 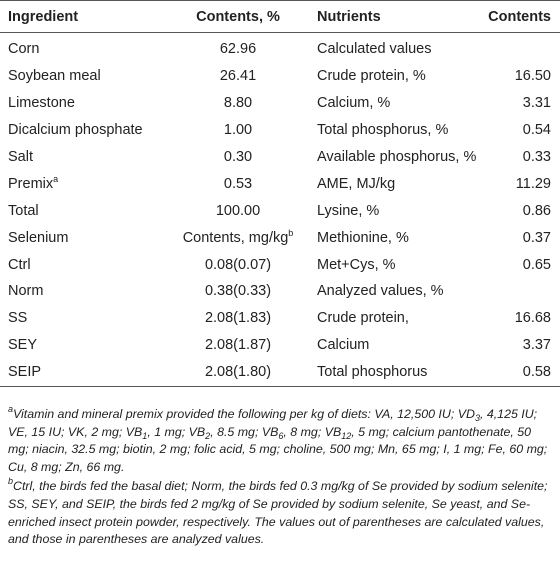 I want to click on cell-text: 0.53, so click(x=238, y=183).